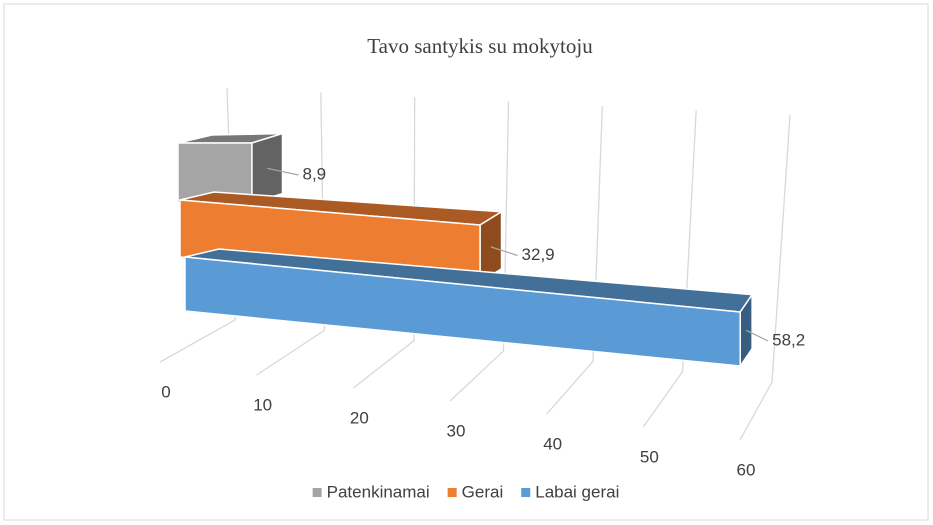  Describe the element at coordinates (480, 46) in the screenshot. I see `chart-title: Tavo santykis su mokytoju` at that location.